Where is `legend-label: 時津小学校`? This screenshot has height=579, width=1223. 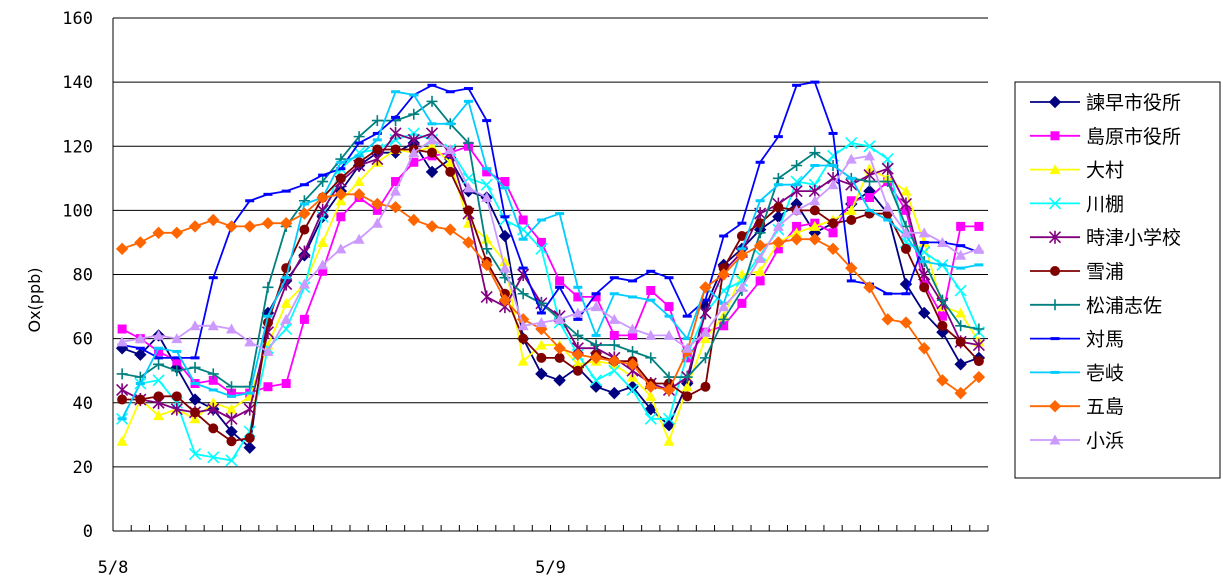 legend-label: 時津小学校 is located at coordinates (1133, 238).